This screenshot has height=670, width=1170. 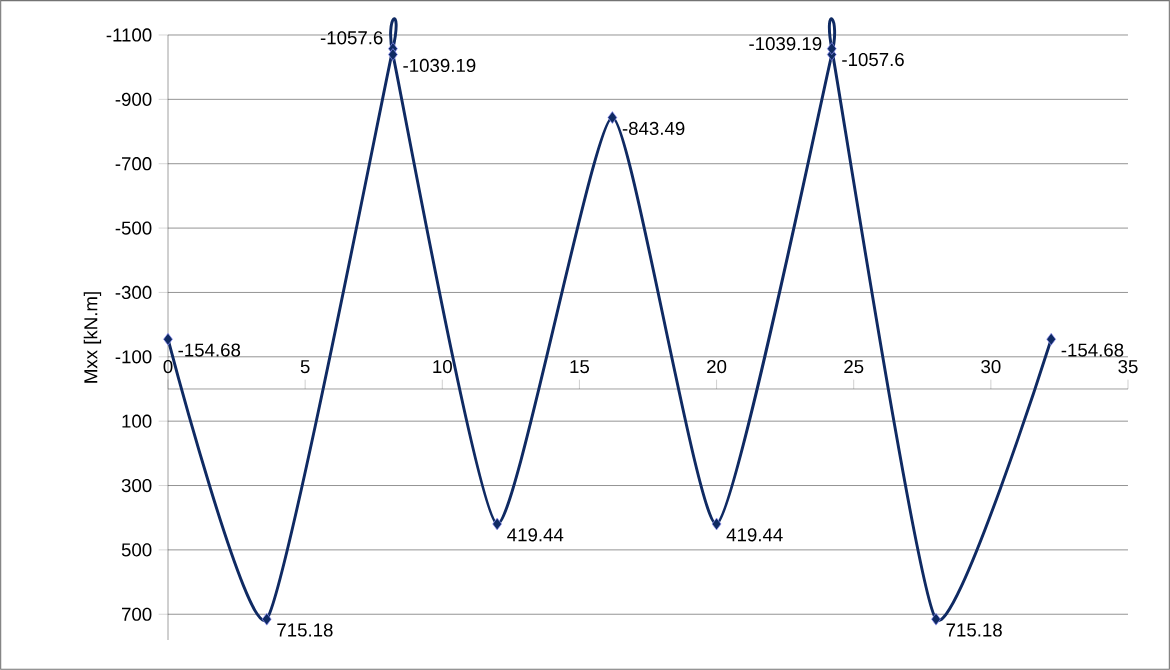 What do you see at coordinates (129, 35) in the screenshot?
I see `y-tick-label: -1100` at bounding box center [129, 35].